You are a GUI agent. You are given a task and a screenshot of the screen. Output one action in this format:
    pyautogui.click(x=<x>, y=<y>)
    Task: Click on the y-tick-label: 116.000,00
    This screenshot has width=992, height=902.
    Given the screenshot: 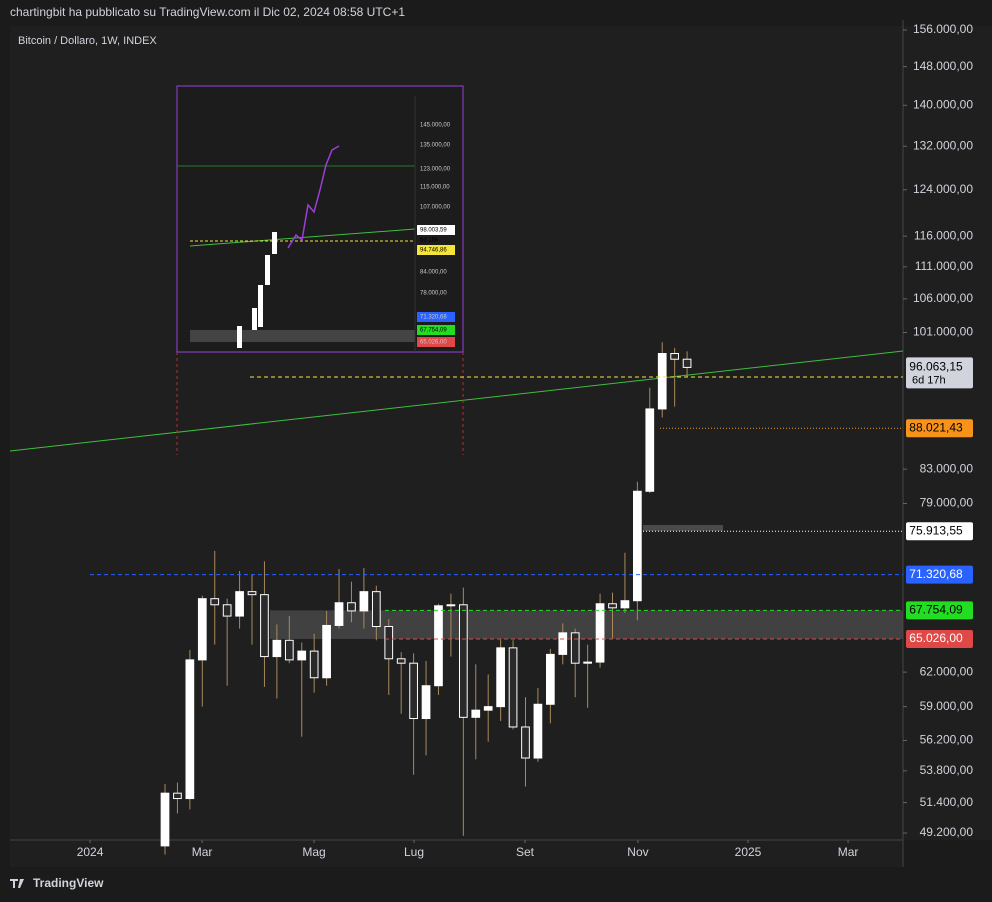 What is the action you would take?
    pyautogui.click(x=943, y=235)
    